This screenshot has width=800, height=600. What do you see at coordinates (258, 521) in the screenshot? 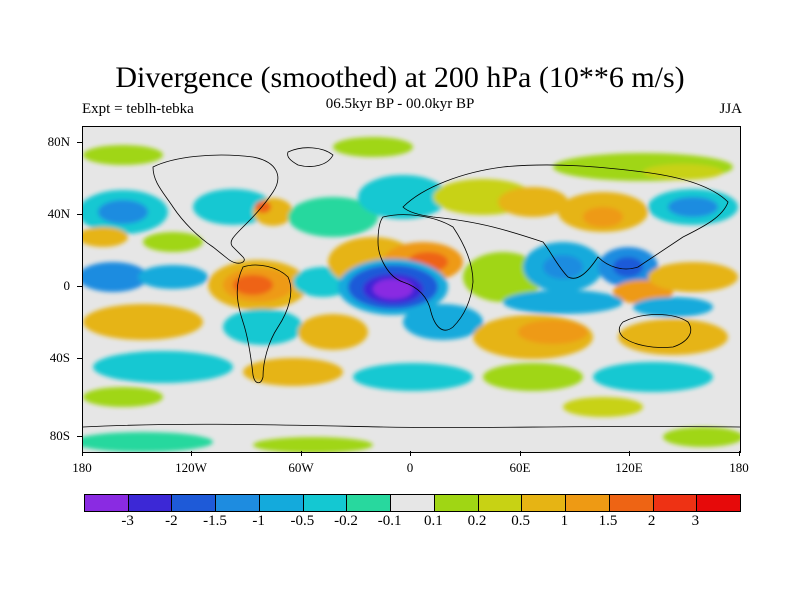
I see `colorbar-label: -1` at bounding box center [258, 521].